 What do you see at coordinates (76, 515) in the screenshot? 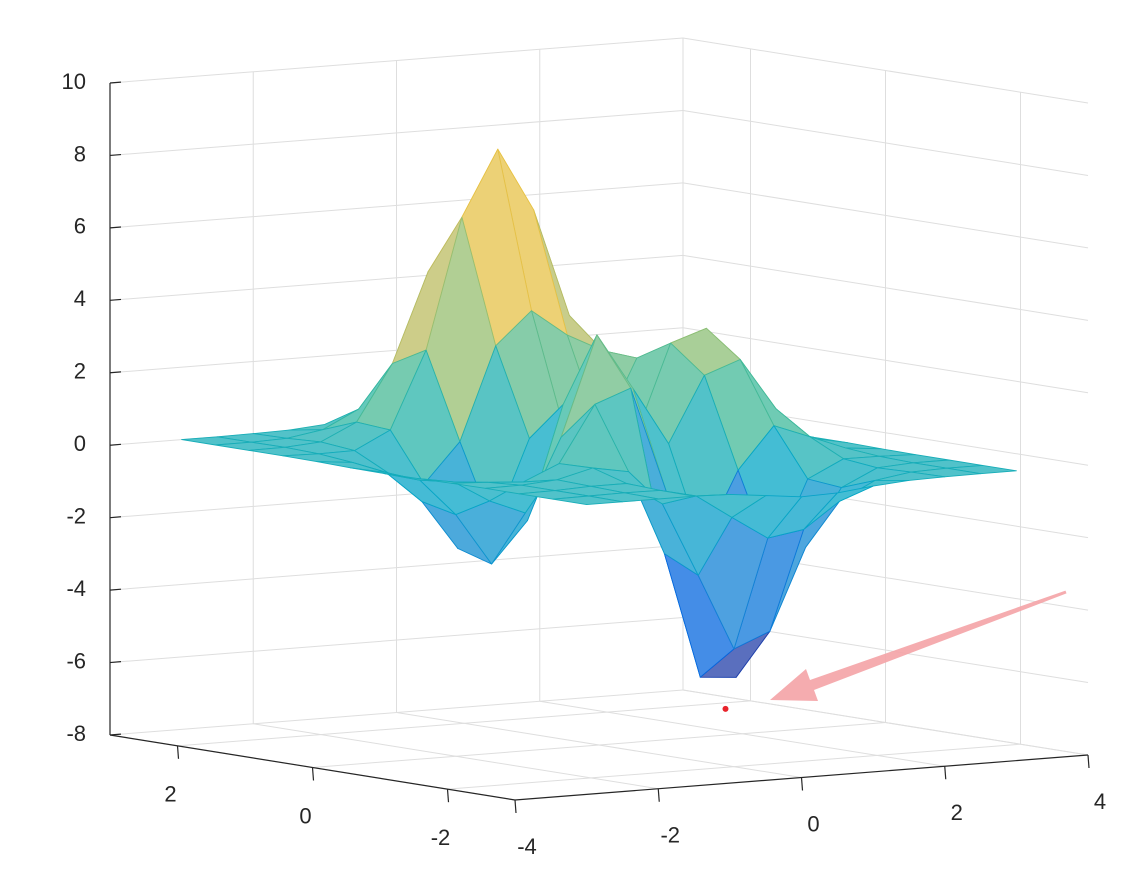
I see `z-tick-label: -2` at bounding box center [76, 515].